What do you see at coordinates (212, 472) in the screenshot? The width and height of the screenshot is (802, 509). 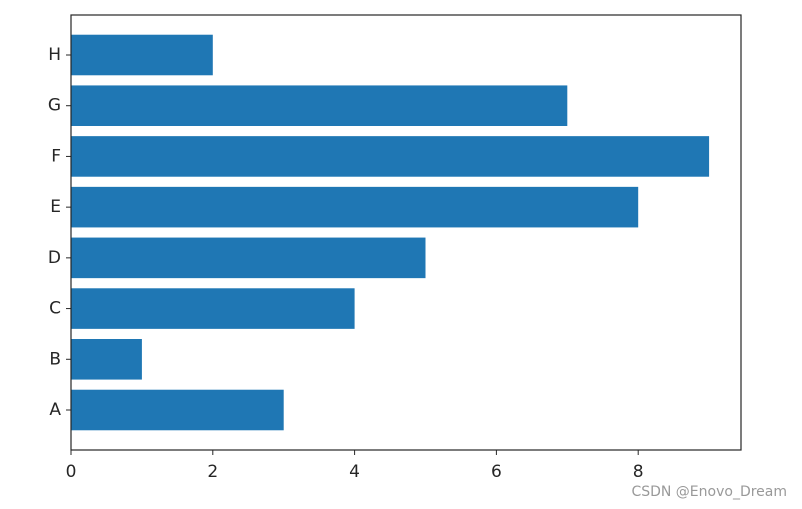 I see `x-tick-label: 2` at bounding box center [212, 472].